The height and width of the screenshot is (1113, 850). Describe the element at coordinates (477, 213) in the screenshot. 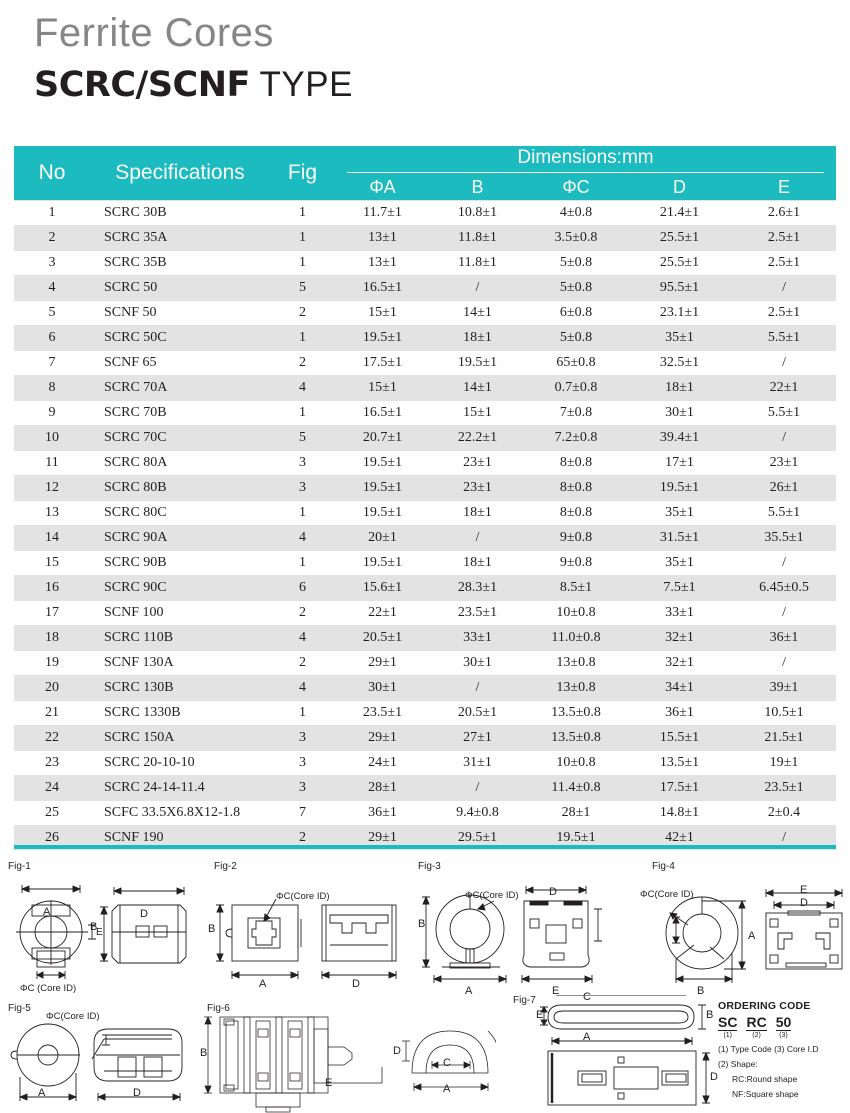

I see `row-dim-b: 10.8±1` at that location.